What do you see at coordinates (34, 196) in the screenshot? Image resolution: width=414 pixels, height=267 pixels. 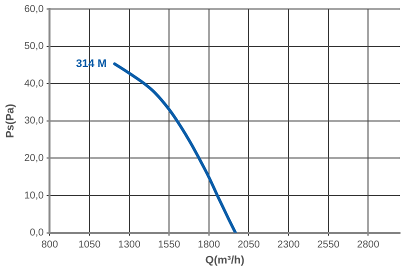 I see `y-tick-label: 10,0` at bounding box center [34, 196].